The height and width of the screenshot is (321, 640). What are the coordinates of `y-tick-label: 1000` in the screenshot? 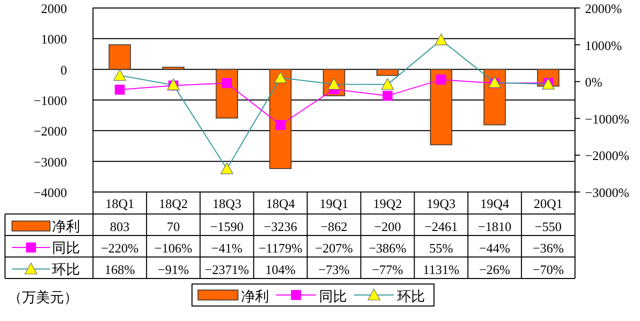 It's located at (54, 39).